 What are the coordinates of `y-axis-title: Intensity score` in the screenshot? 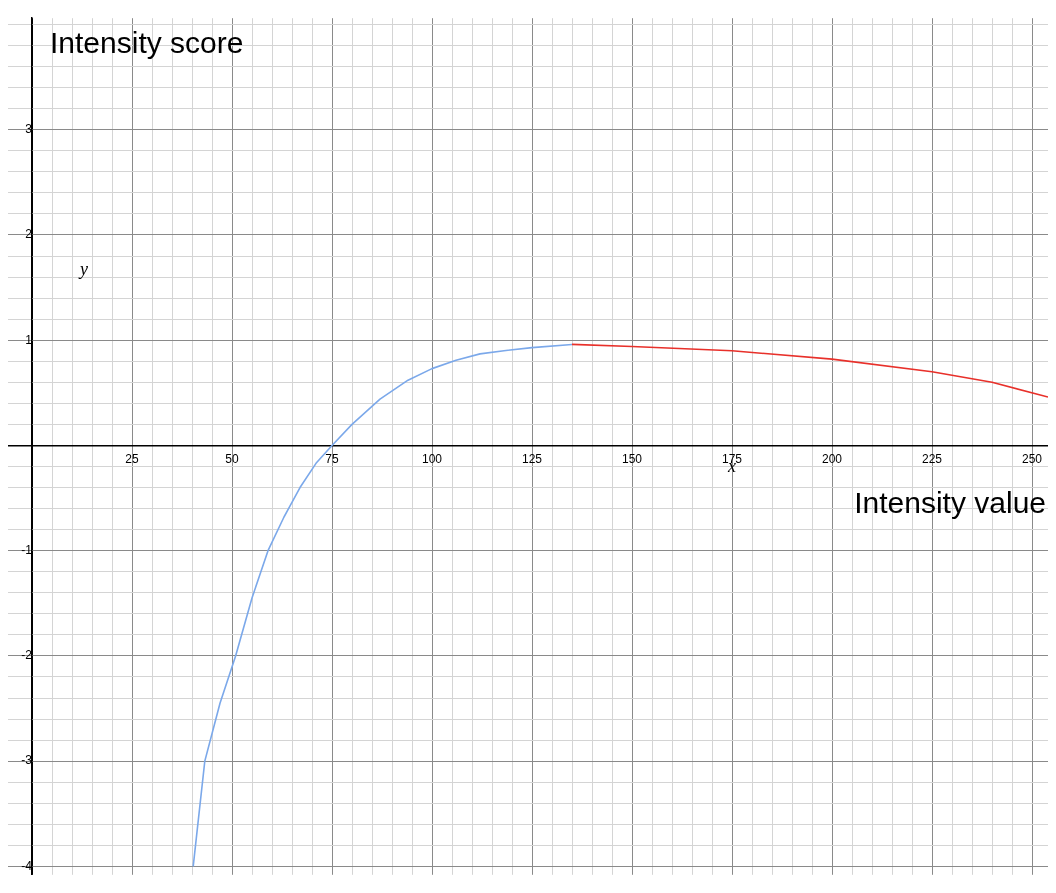 It's located at (147, 43).